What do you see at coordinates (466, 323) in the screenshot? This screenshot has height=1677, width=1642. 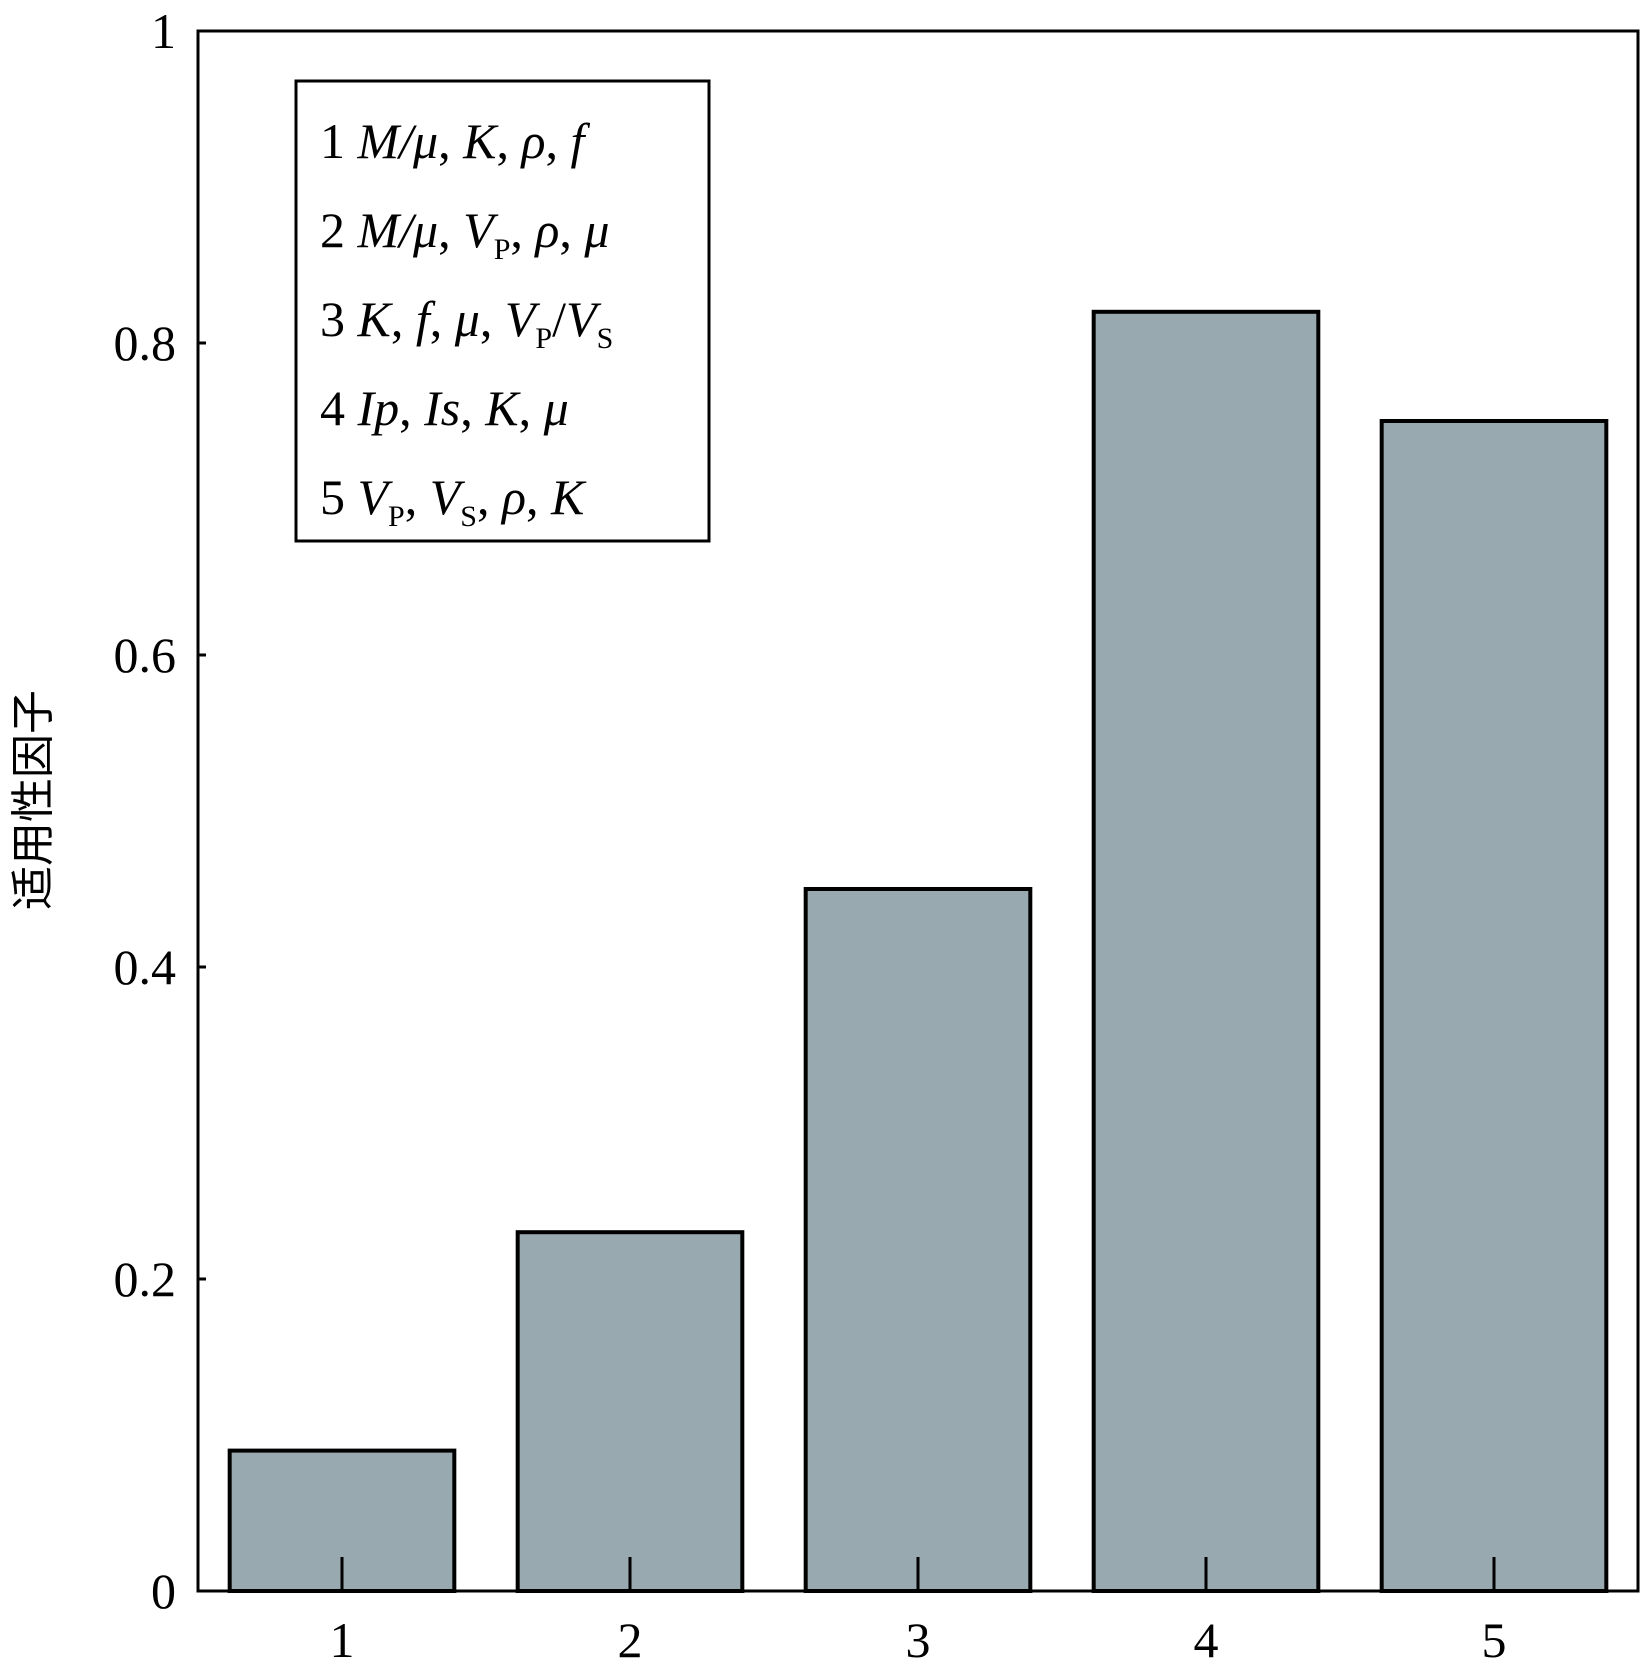 I see `legend-entry-3: 3 K, f, μ, VP/VS` at bounding box center [466, 323].